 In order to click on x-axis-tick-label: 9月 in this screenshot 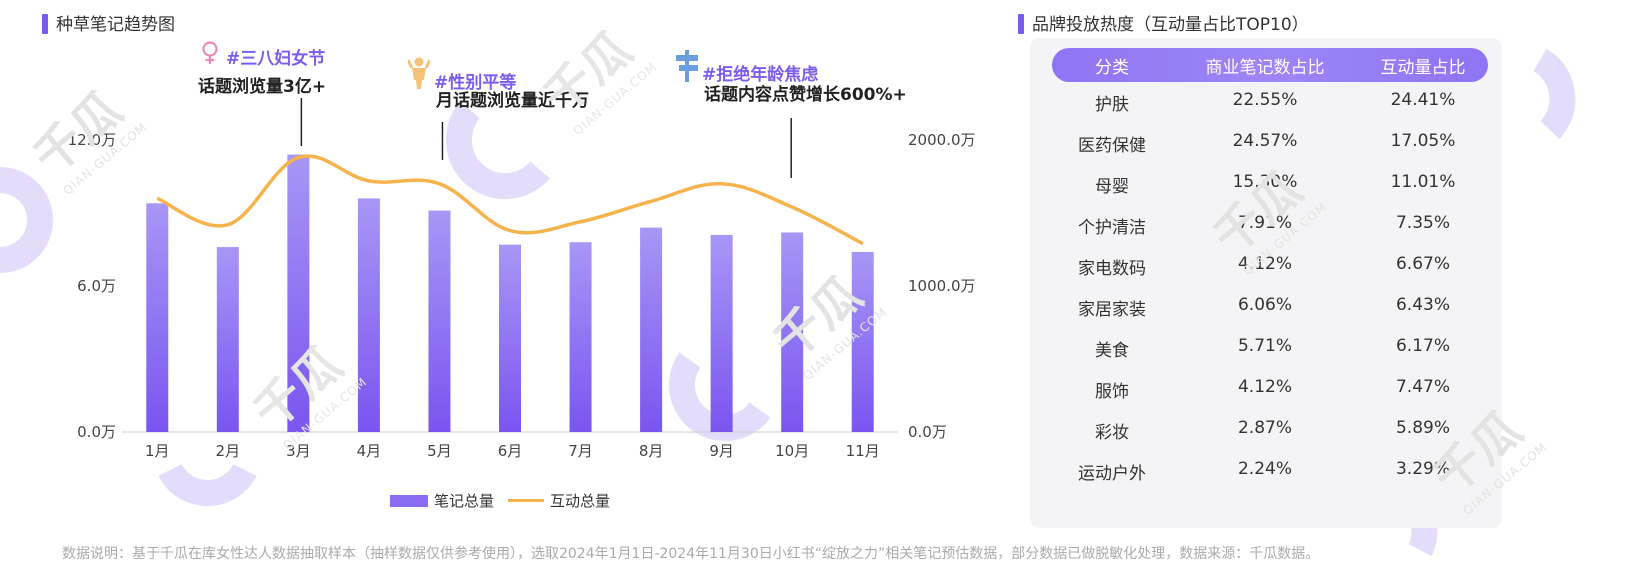, I will do `click(721, 451)`.